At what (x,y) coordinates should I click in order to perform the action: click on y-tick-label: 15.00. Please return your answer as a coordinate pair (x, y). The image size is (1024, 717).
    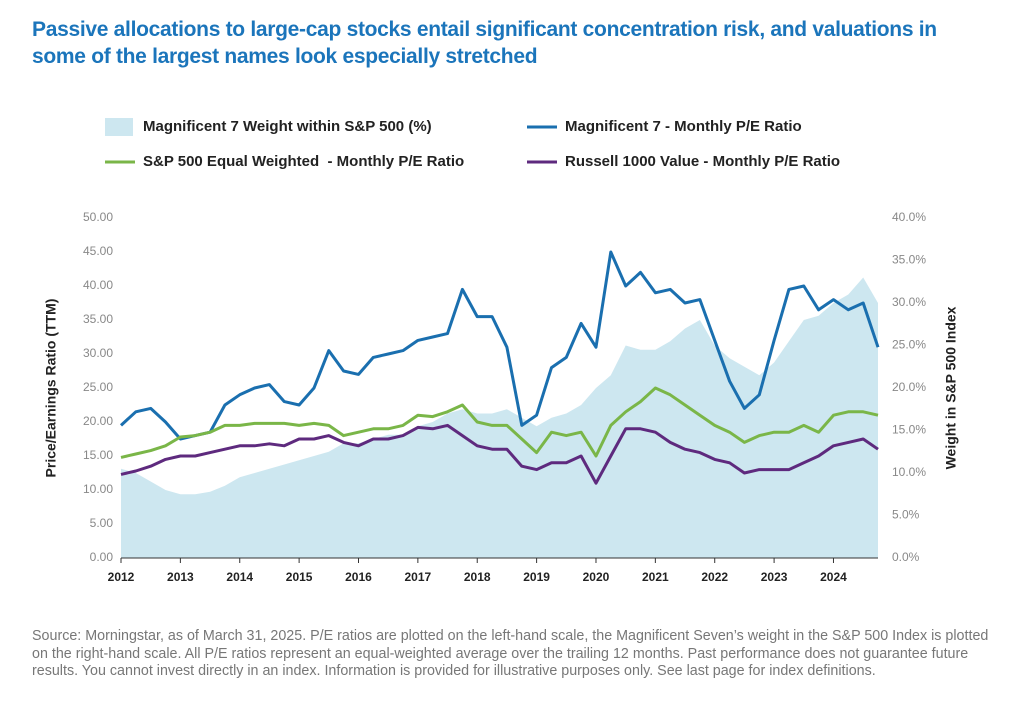
    Looking at the image, I should click on (98, 455).